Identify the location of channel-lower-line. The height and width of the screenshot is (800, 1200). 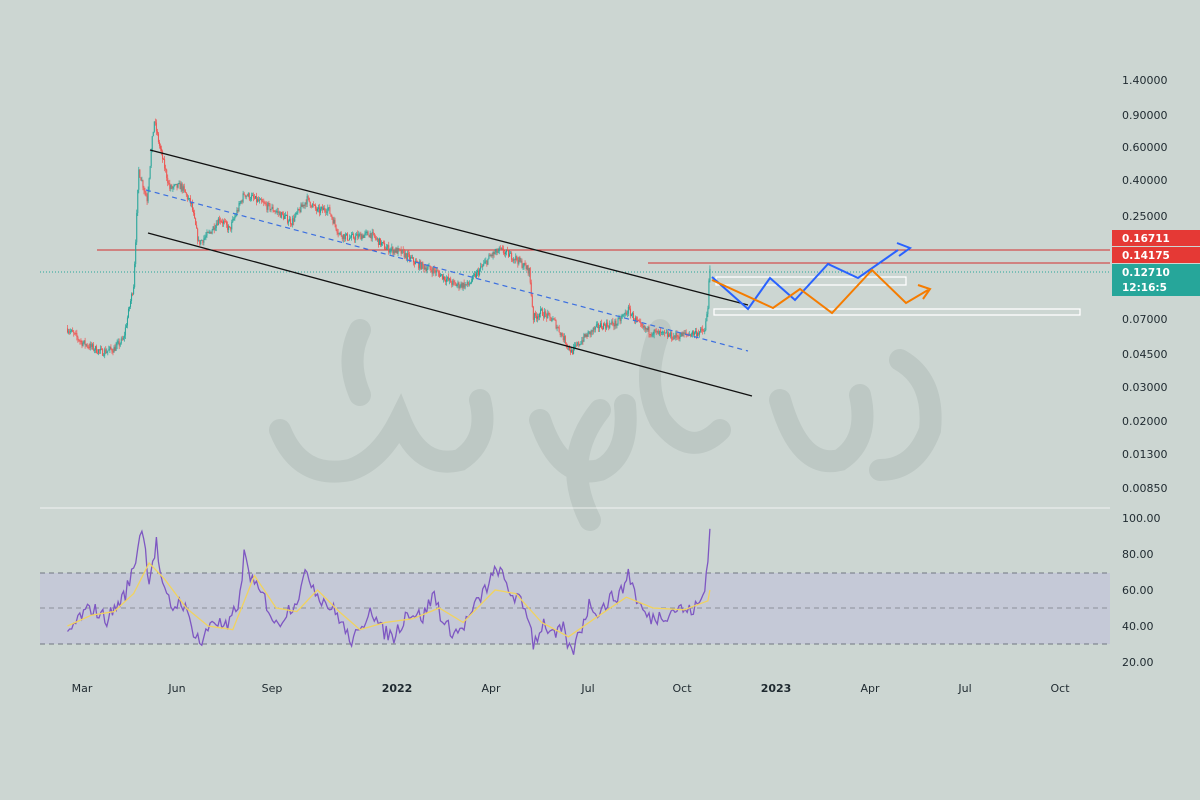
(450, 314).